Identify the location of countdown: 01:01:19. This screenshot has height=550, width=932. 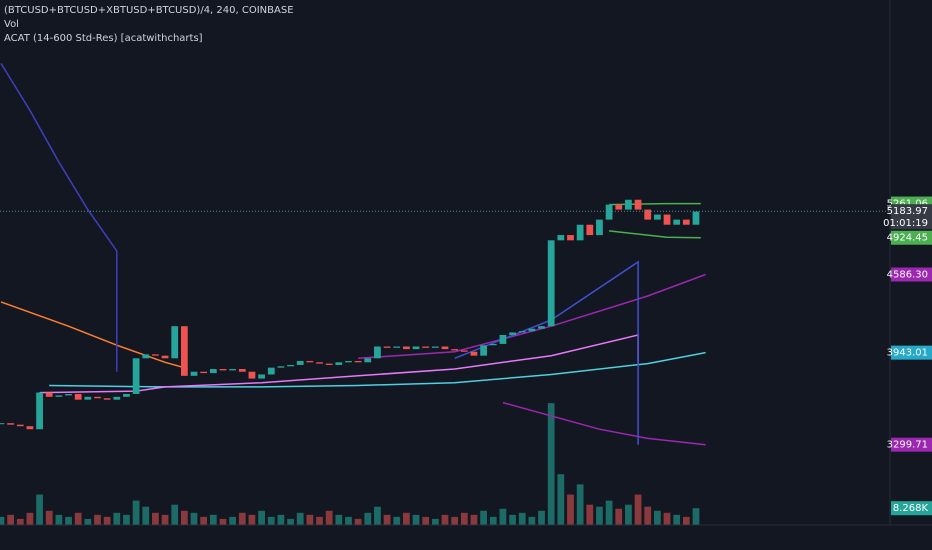
(905, 223).